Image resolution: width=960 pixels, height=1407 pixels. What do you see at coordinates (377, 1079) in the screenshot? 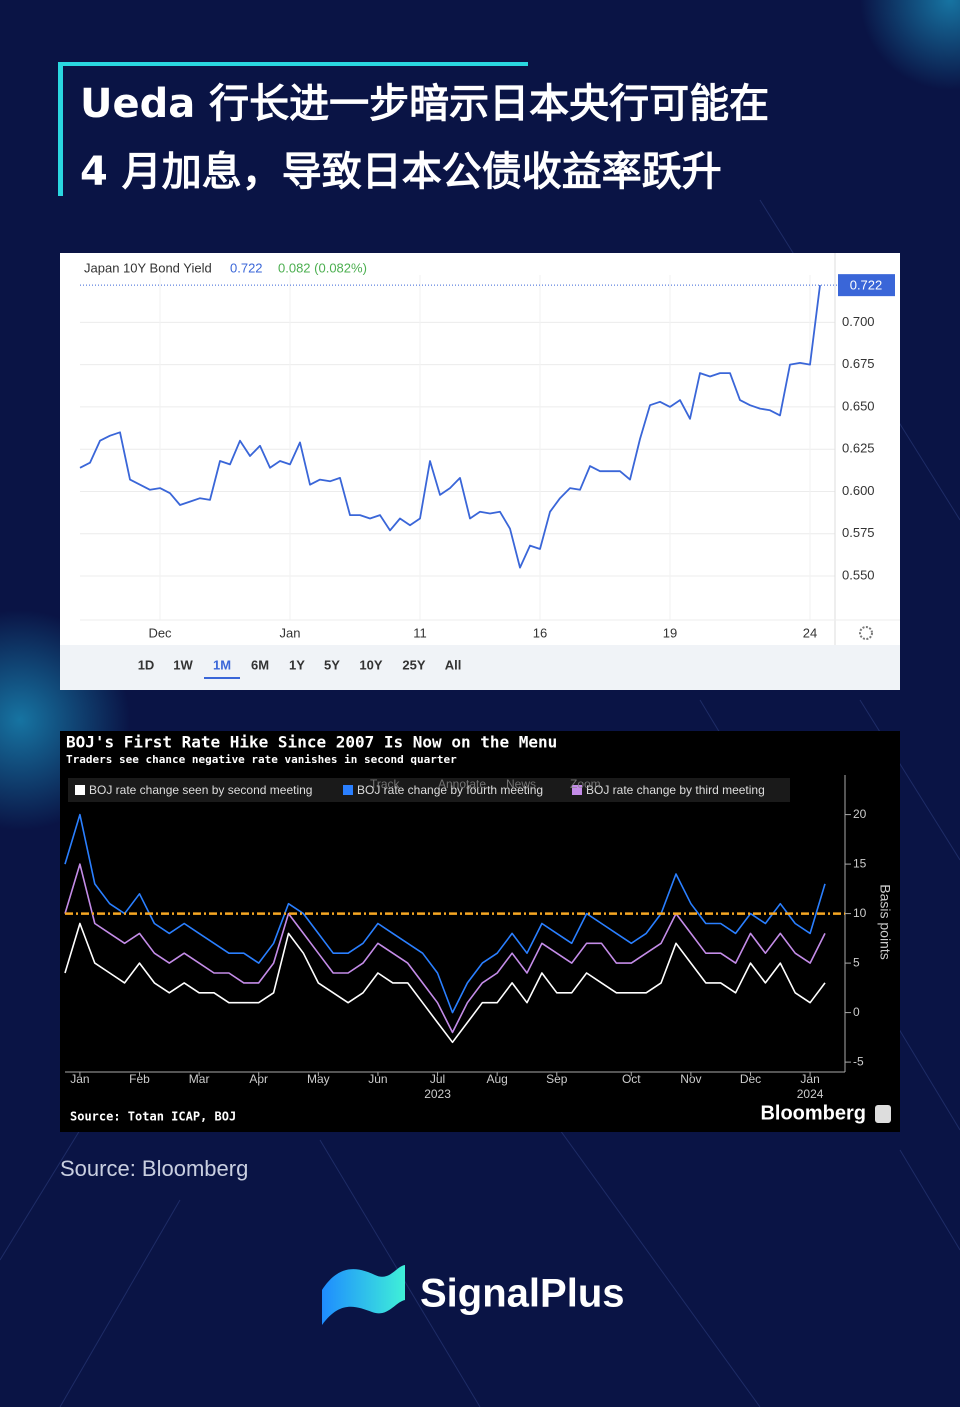
I see `x-tick-label: Jun` at bounding box center [377, 1079].